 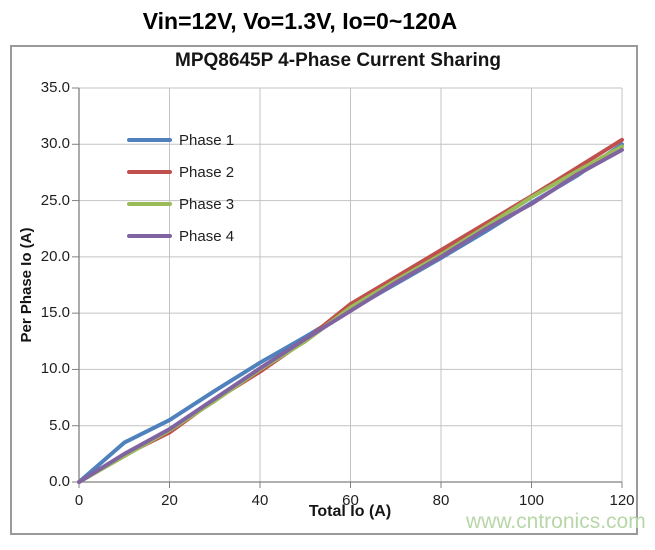 I want to click on legend-item-phase-4: Phase 4, so click(x=180, y=236).